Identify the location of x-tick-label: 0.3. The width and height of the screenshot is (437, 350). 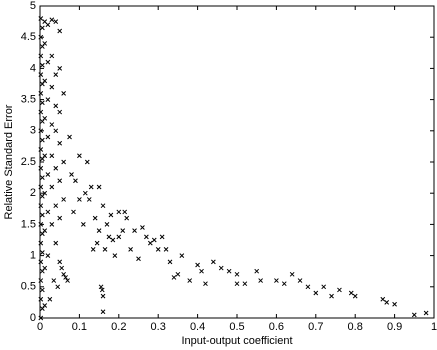
(158, 327).